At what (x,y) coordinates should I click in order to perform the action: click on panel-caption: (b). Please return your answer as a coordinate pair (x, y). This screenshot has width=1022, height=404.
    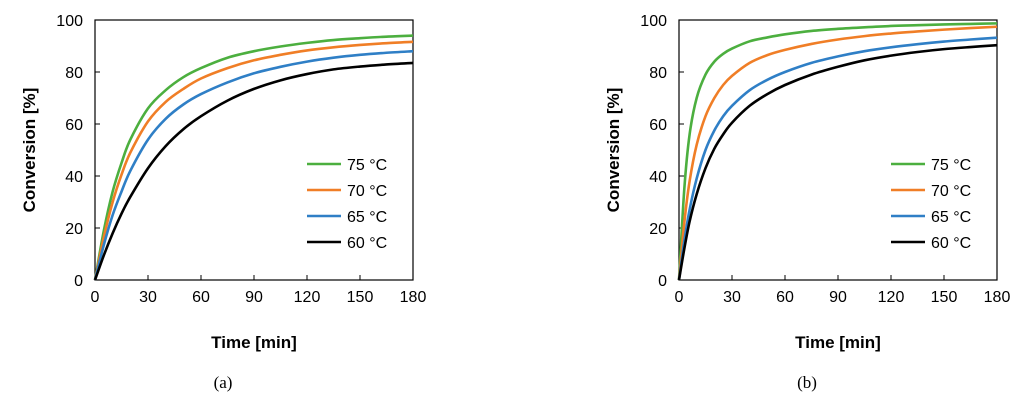
    Looking at the image, I should click on (807, 382).